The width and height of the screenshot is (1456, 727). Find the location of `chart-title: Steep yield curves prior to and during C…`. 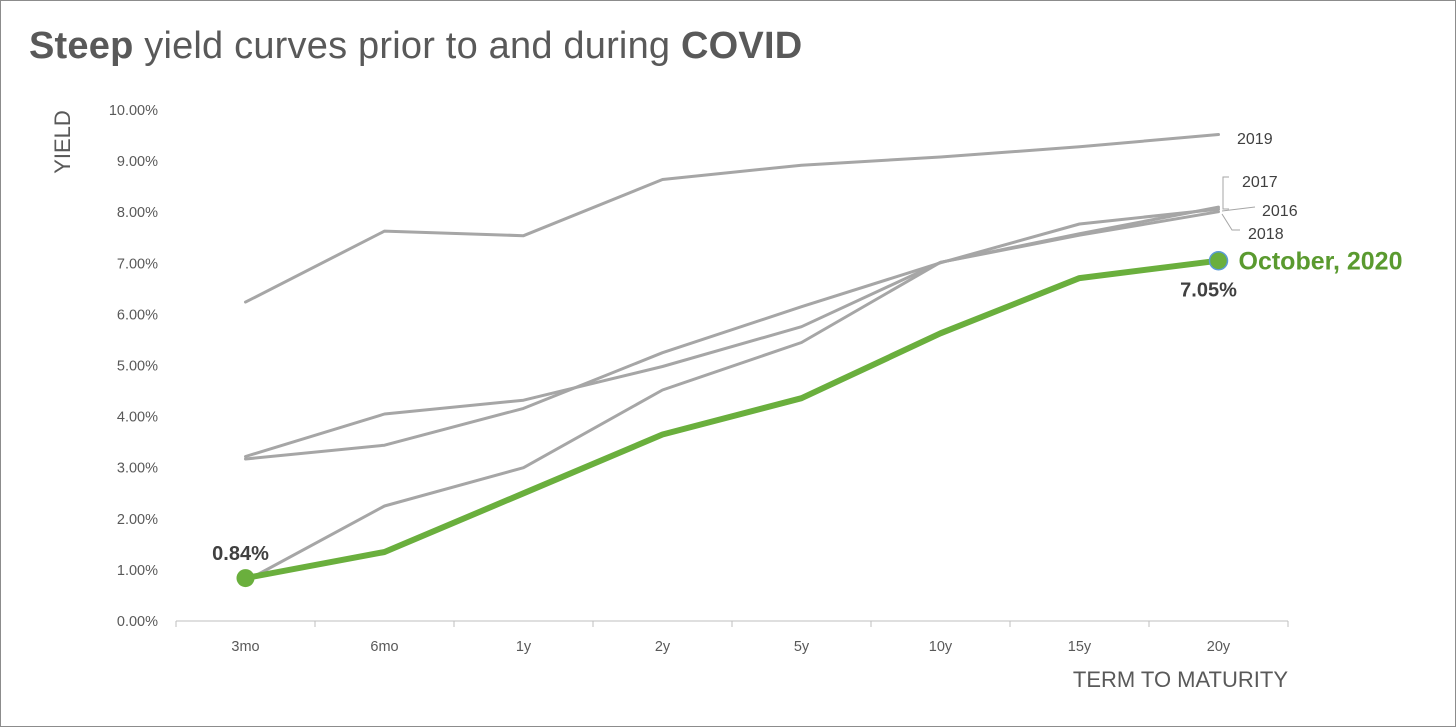

chart-title: Steep yield curves prior to and during C… is located at coordinates (415, 46).